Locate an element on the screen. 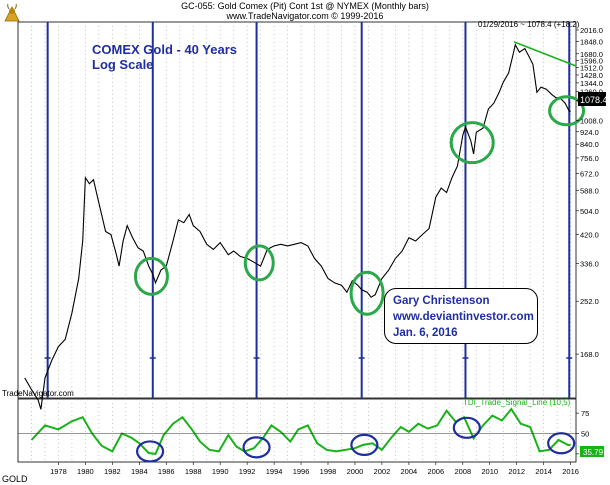 The height and width of the screenshot is (485, 610). indicator-panel-frame is located at coordinates (297, 430).